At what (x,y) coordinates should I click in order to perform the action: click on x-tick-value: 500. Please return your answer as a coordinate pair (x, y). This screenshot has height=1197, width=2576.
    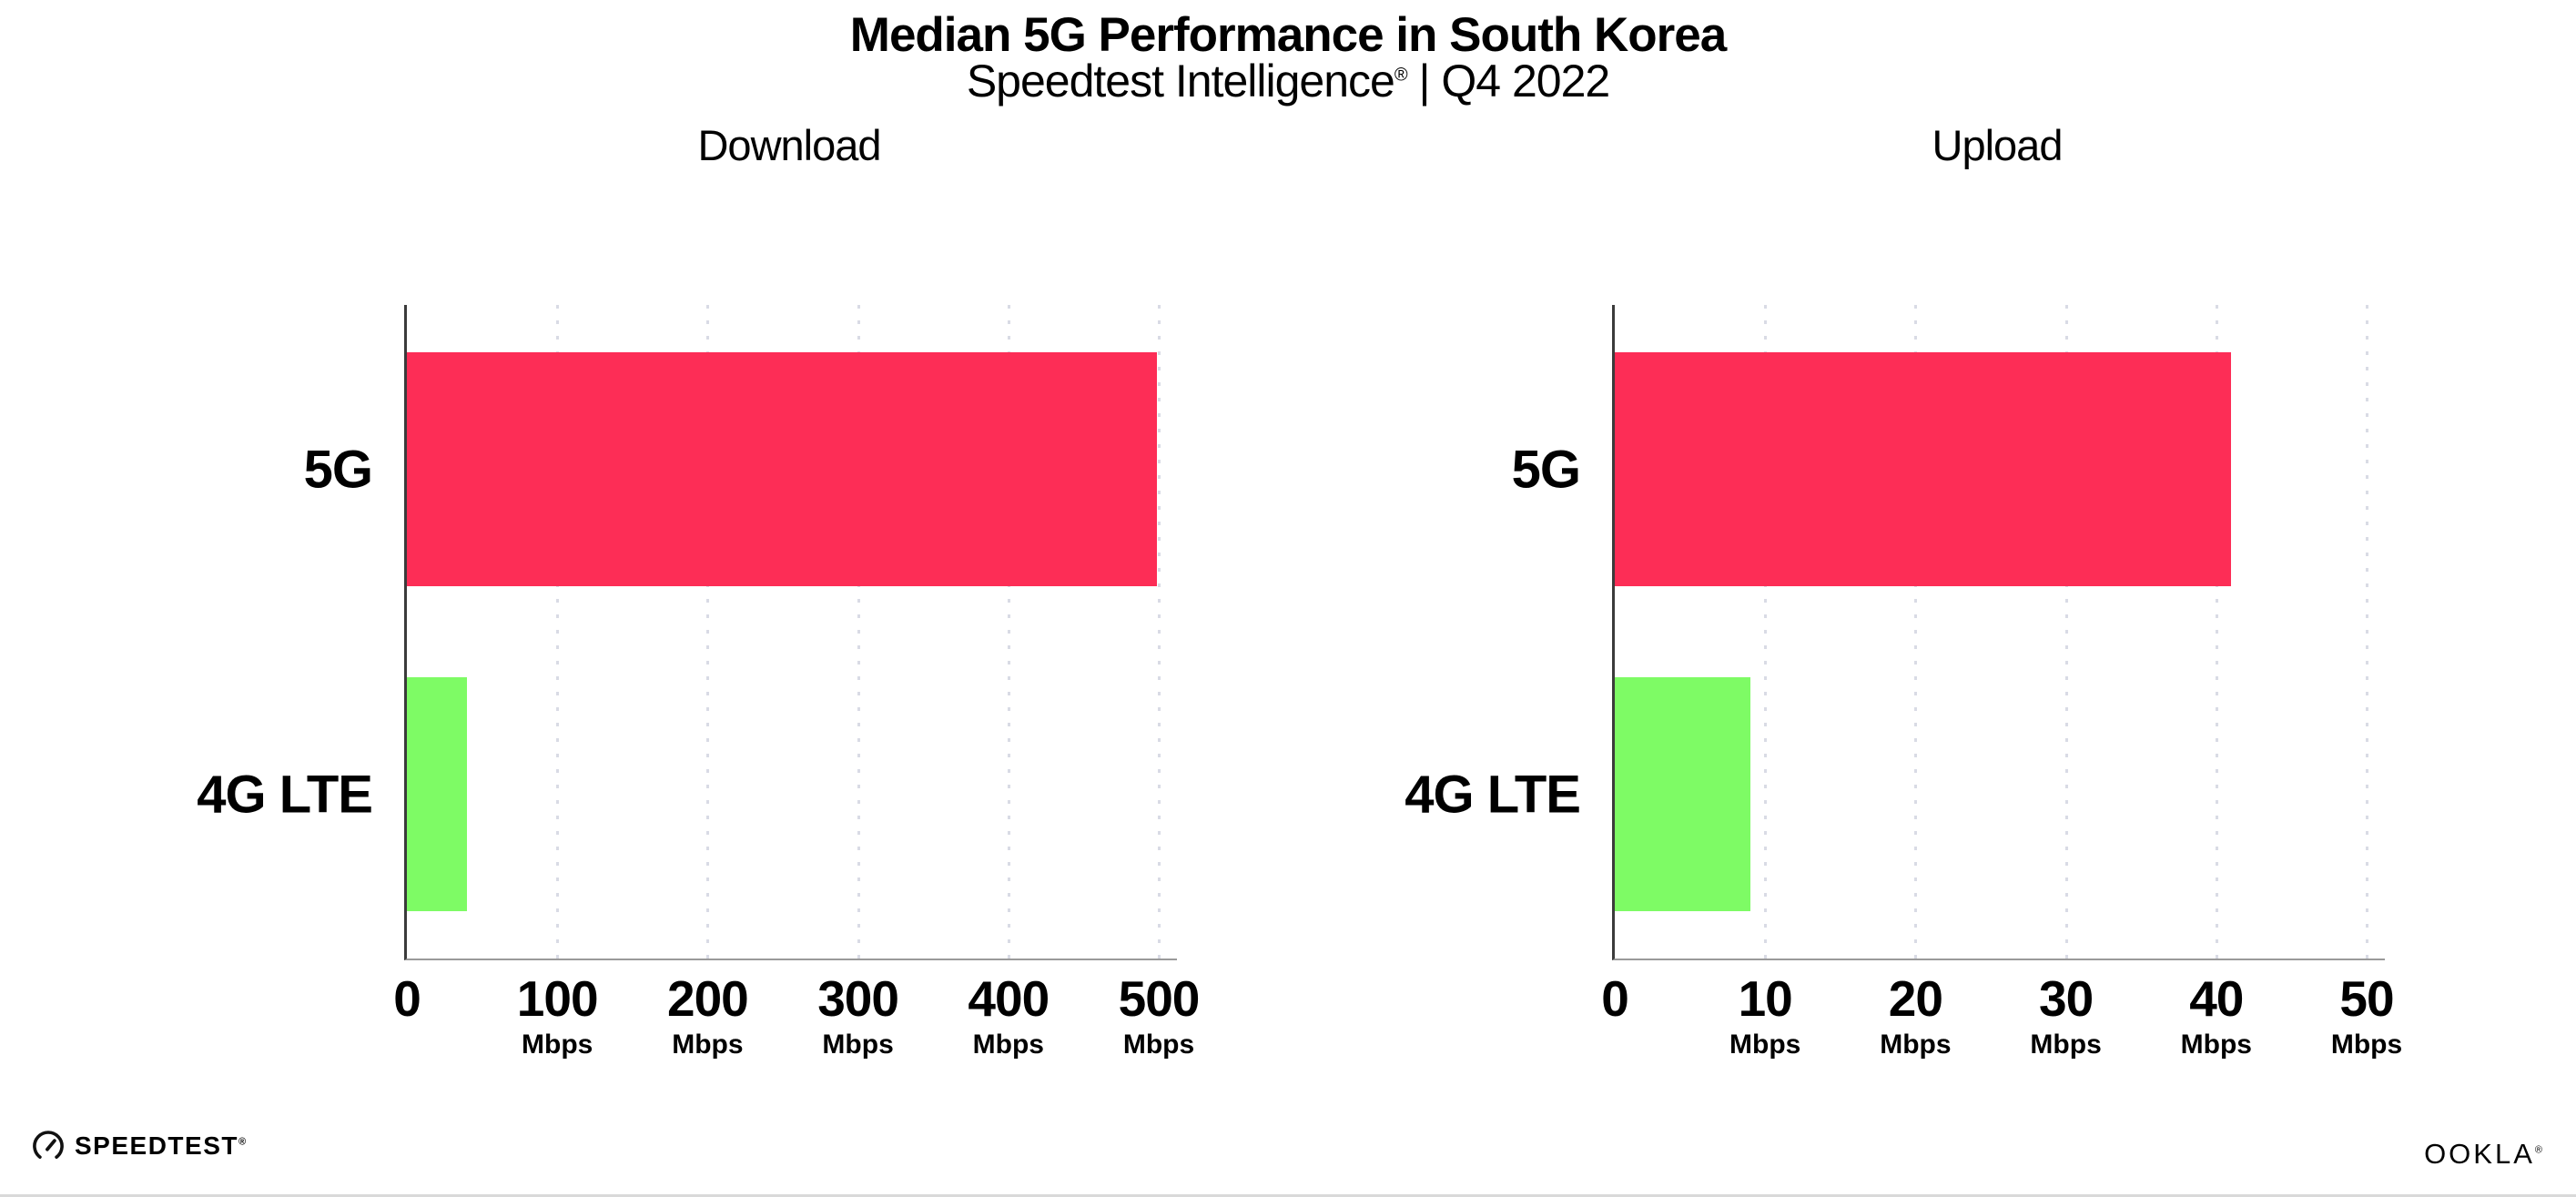
    Looking at the image, I should click on (1159, 999).